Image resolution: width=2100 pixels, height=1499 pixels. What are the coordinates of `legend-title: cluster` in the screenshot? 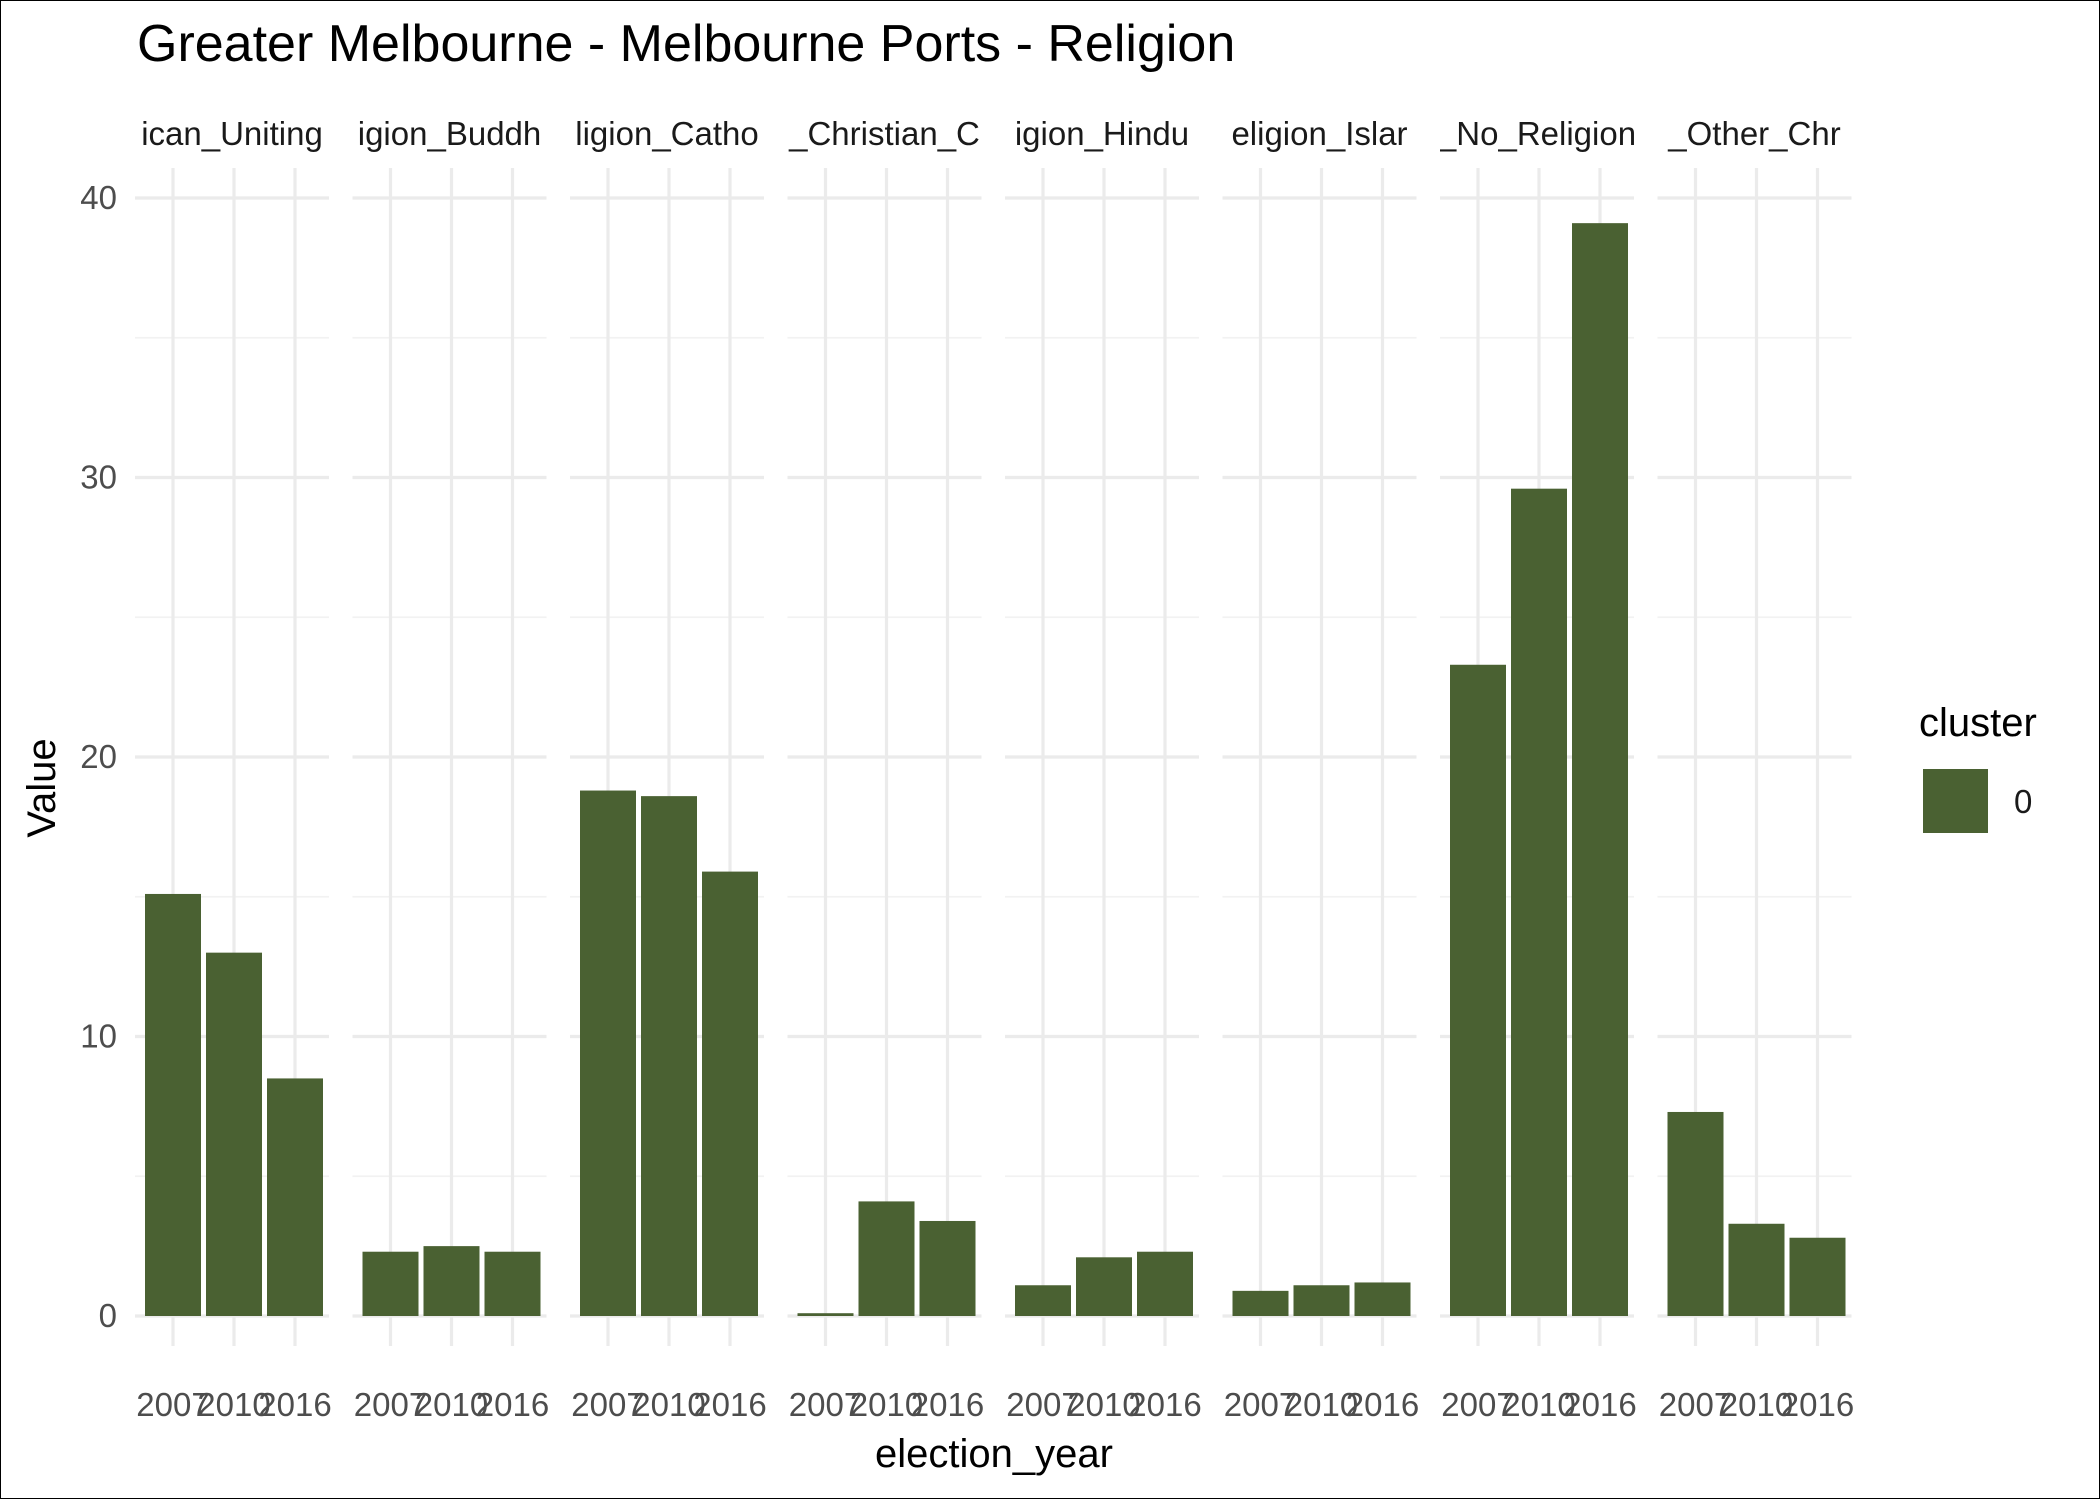 It's located at (1978, 723).